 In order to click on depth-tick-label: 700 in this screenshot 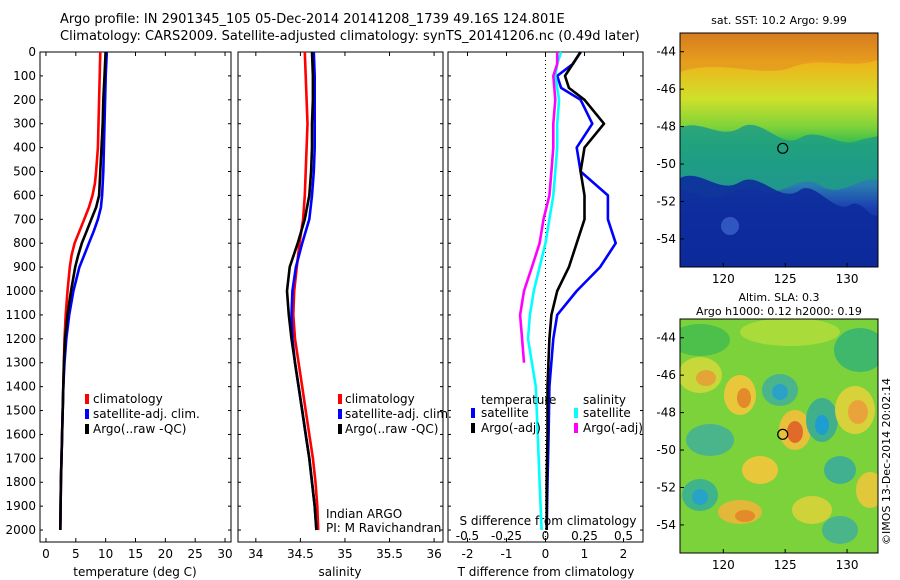, I will do `click(24, 219)`.